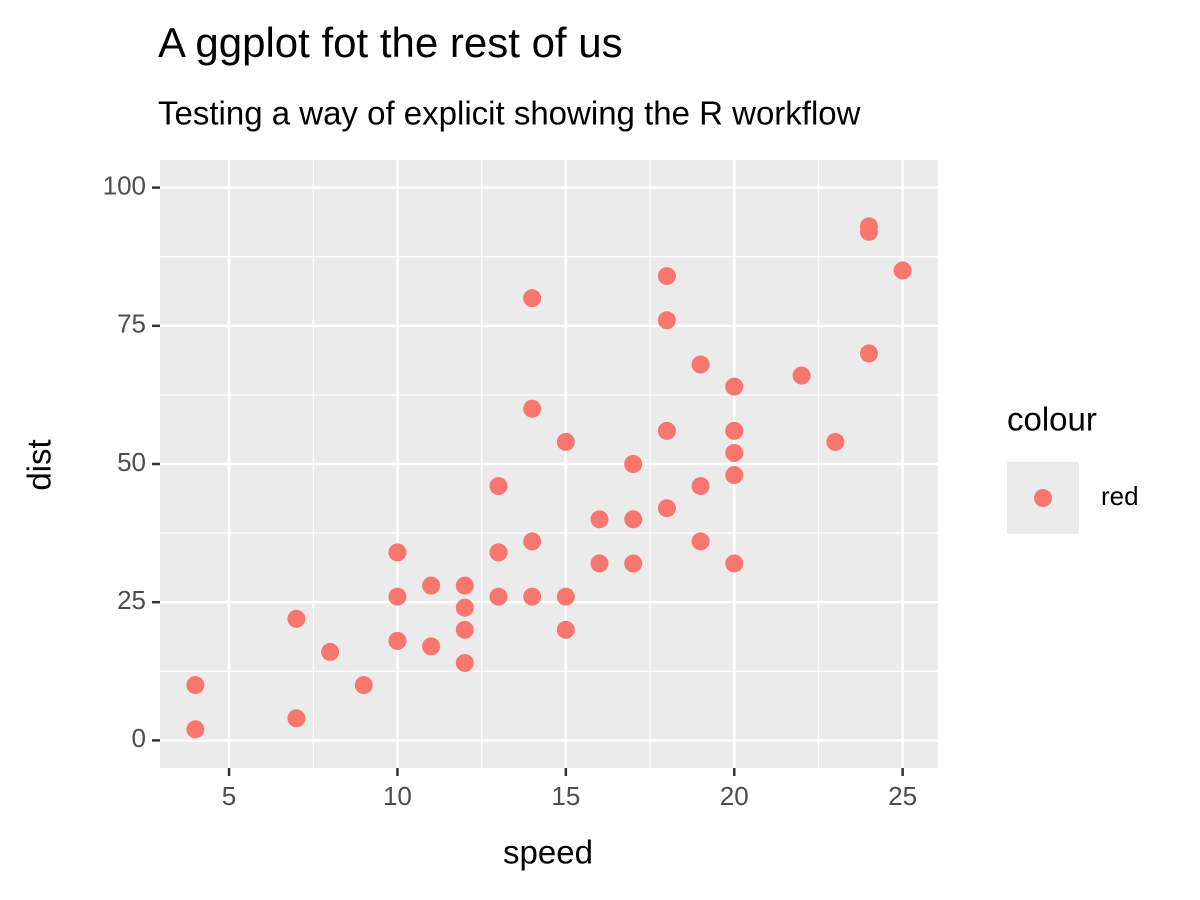  I want to click on x-tick-label: 25, so click(902, 796).